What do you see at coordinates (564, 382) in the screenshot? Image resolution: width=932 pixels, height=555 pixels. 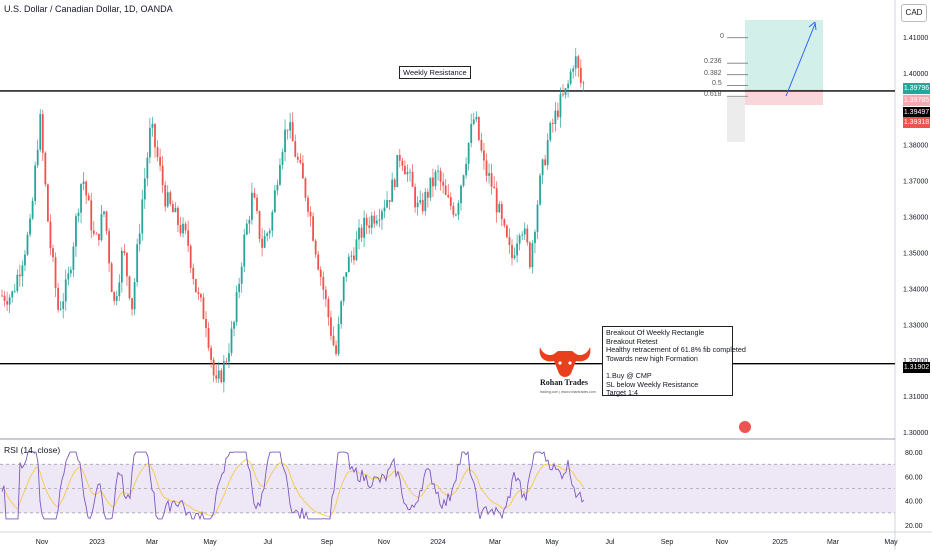 I see `brand-name: Rohan Trades` at bounding box center [564, 382].